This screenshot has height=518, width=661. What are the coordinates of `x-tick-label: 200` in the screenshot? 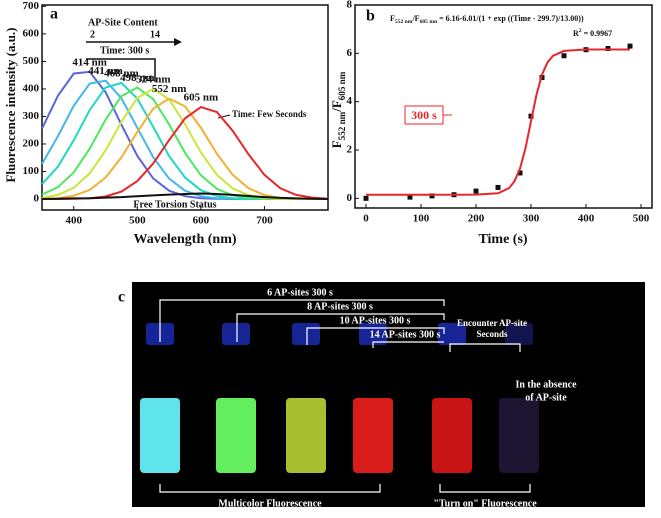 It's located at (476, 219).